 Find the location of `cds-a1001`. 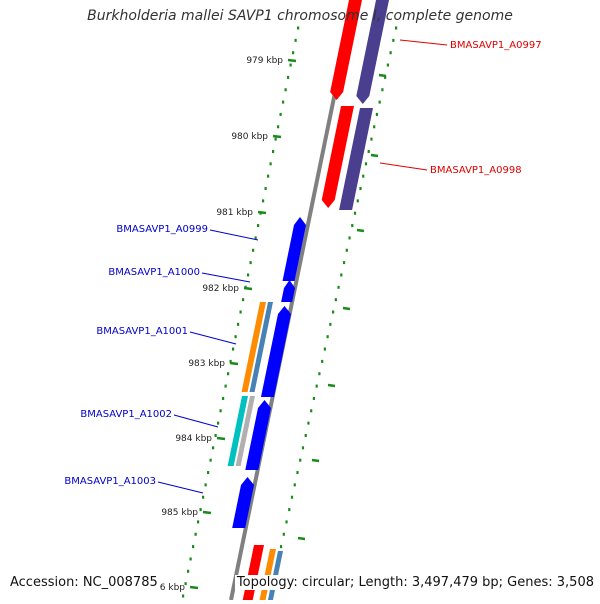

cds-a1001 is located at coordinates (275, 351).